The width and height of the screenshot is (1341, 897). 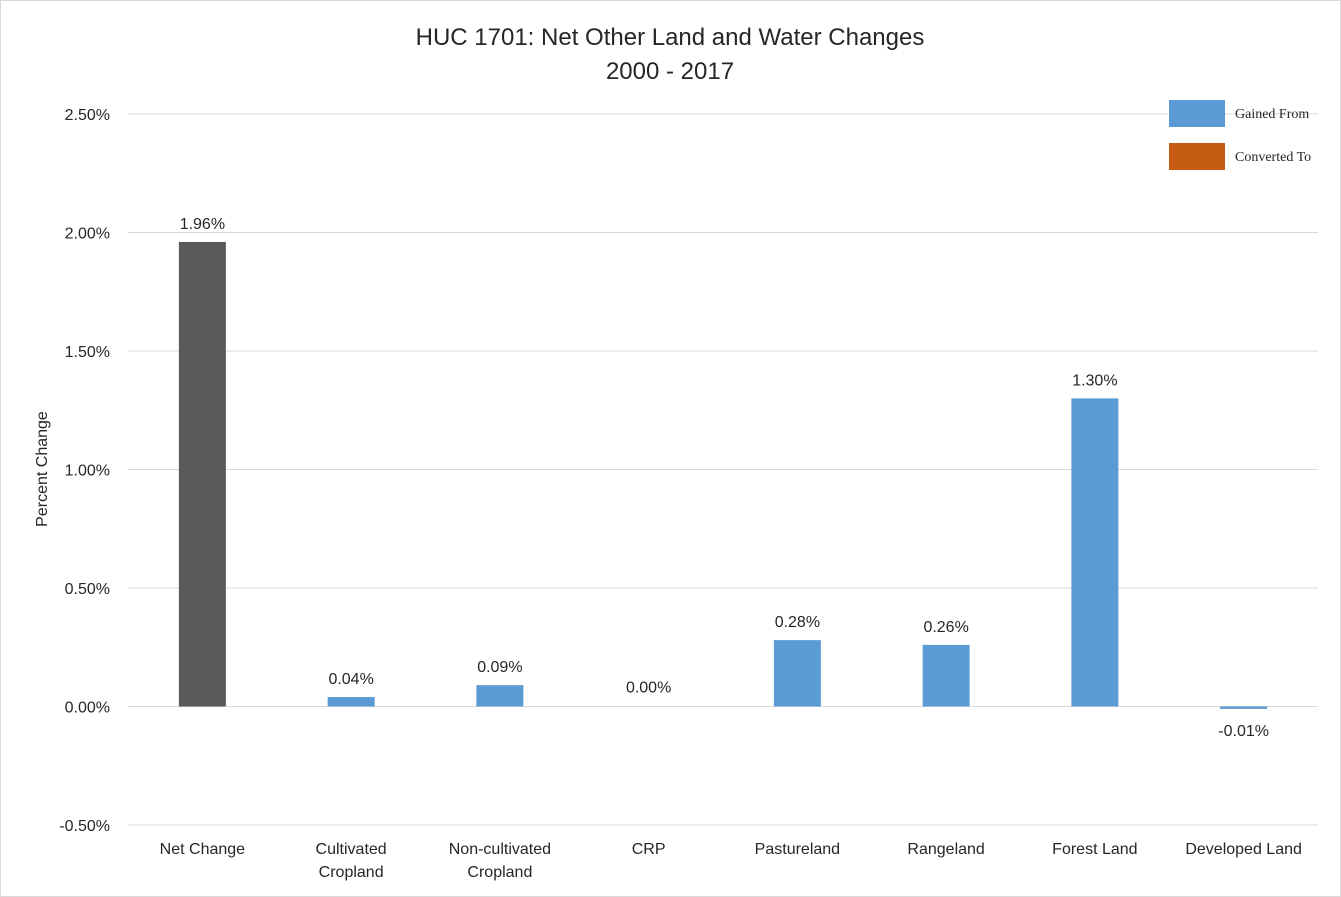 I want to click on category-label-line: Non-cultivated, so click(x=500, y=849).